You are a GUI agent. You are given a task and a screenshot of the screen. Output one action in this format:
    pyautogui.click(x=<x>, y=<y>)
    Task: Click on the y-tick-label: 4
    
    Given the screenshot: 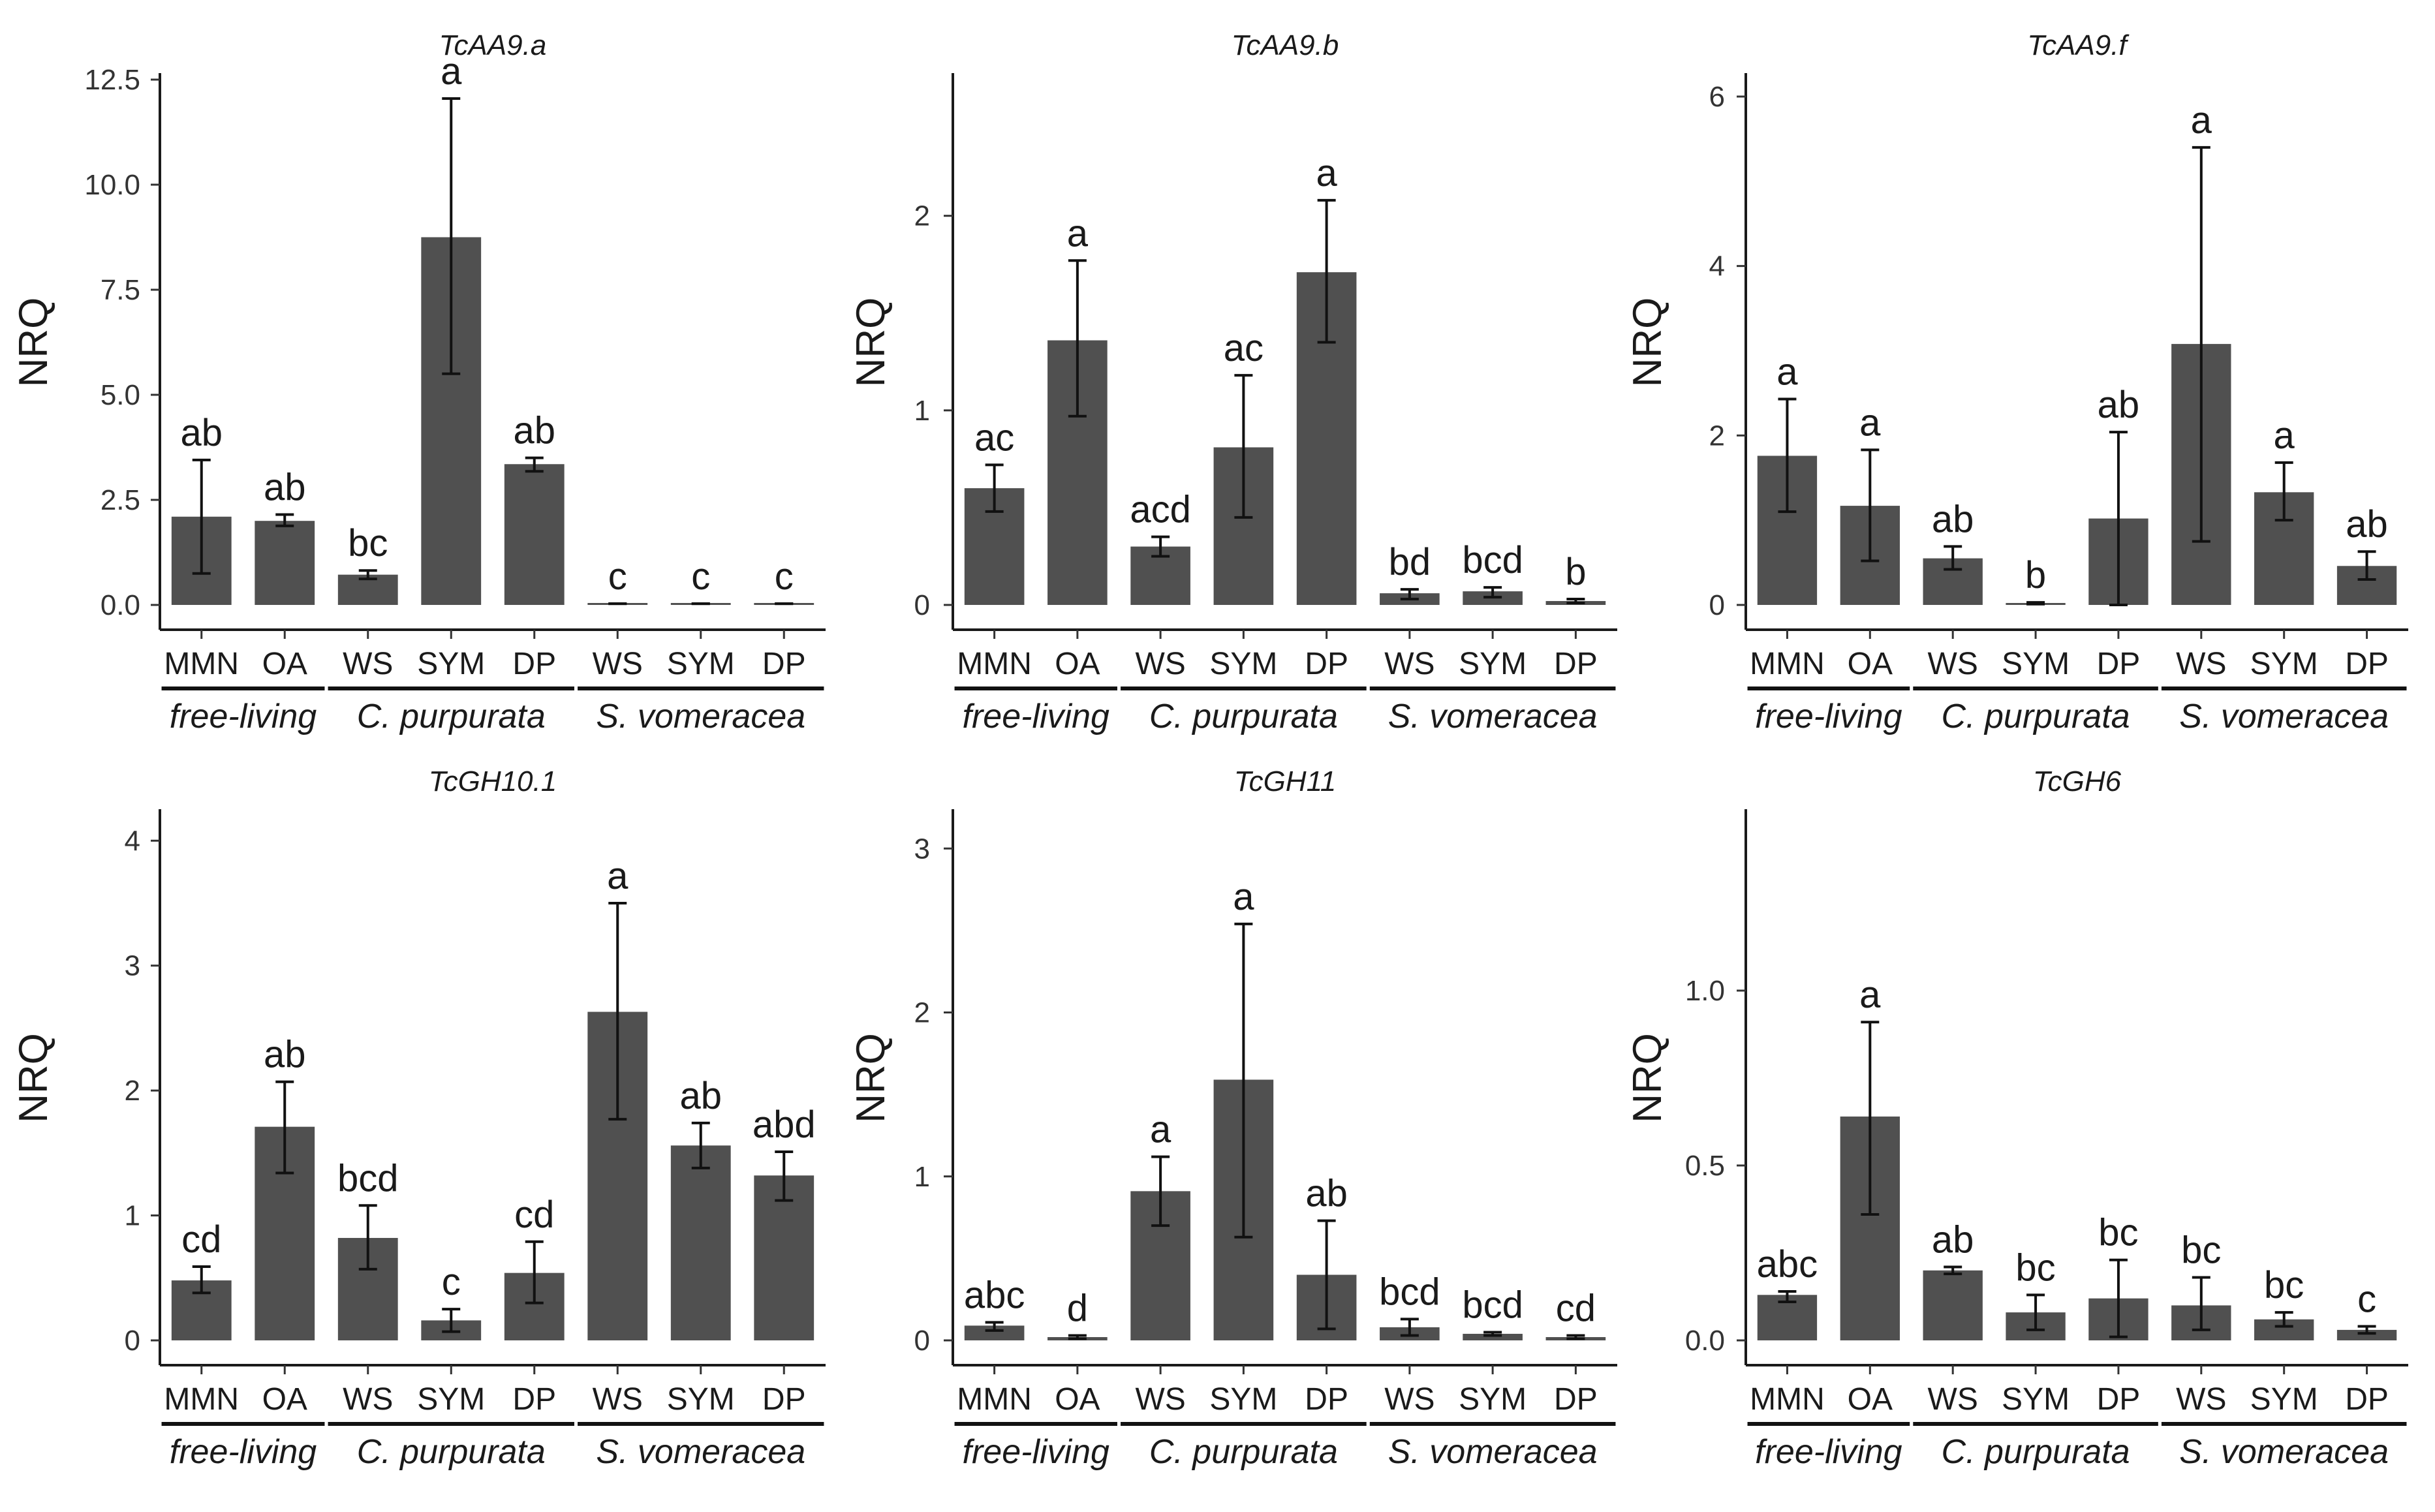 What is the action you would take?
    pyautogui.click(x=132, y=841)
    